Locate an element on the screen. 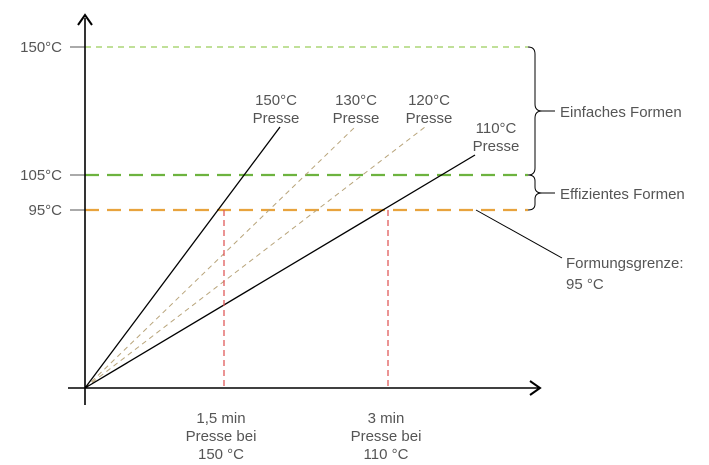 The height and width of the screenshot is (465, 709). press-label-130c-word: Presse is located at coordinates (356, 118).